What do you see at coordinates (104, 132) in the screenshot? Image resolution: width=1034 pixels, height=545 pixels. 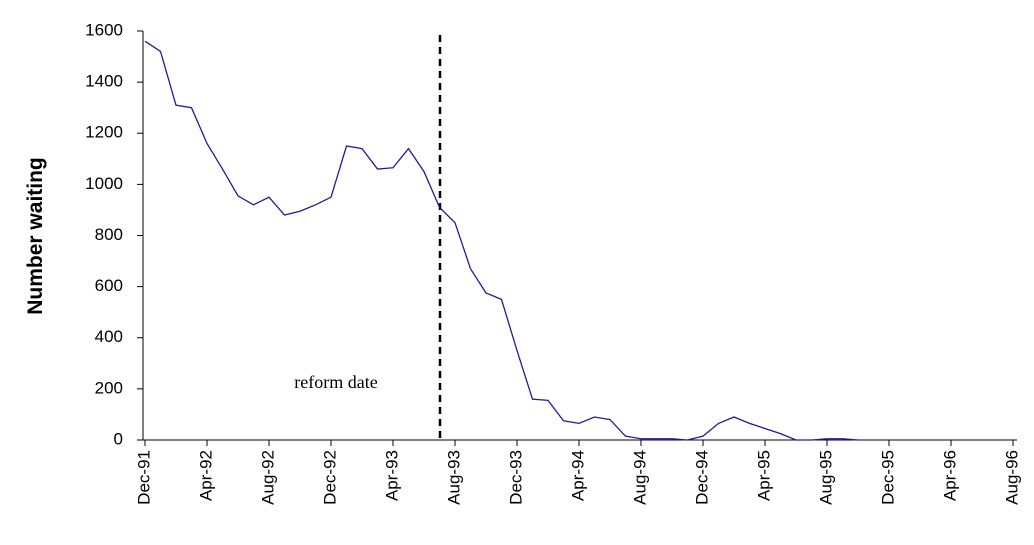 I see `y-tick-label: 1200` at bounding box center [104, 132].